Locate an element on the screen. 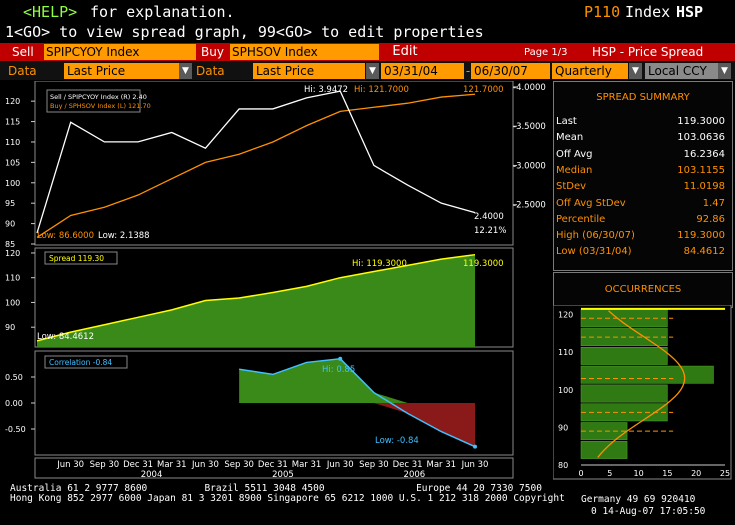  summary-value: 103.1155 is located at coordinates (701, 170).